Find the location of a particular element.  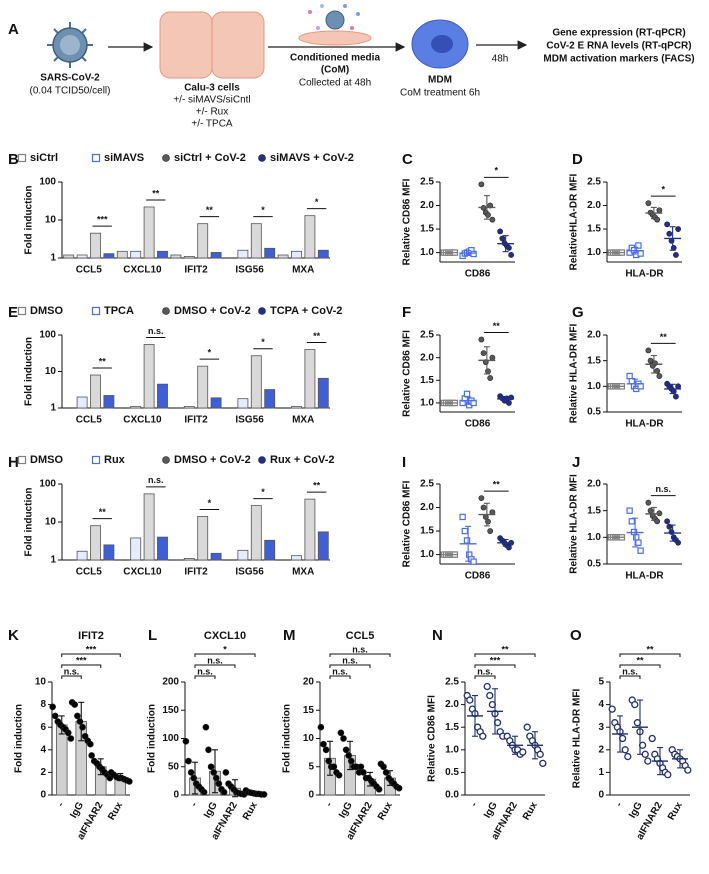

y-tick-label: 2.0 is located at coordinates (594, 484).